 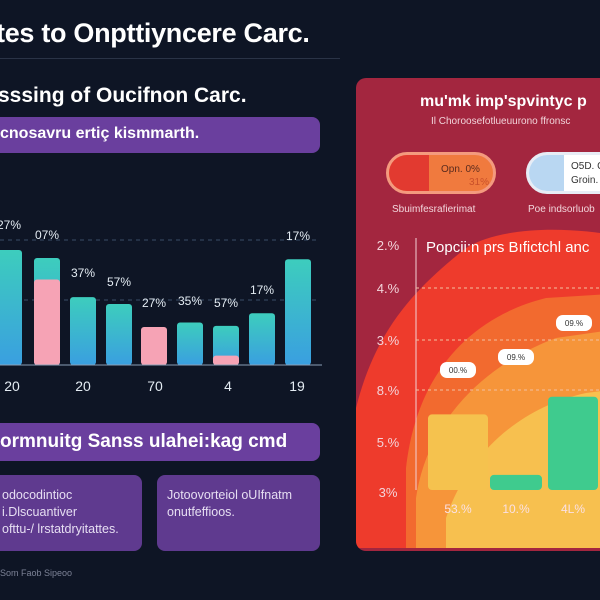 What do you see at coordinates (460, 169) in the screenshot?
I see `pill-value: Opn. 0%` at bounding box center [460, 169].